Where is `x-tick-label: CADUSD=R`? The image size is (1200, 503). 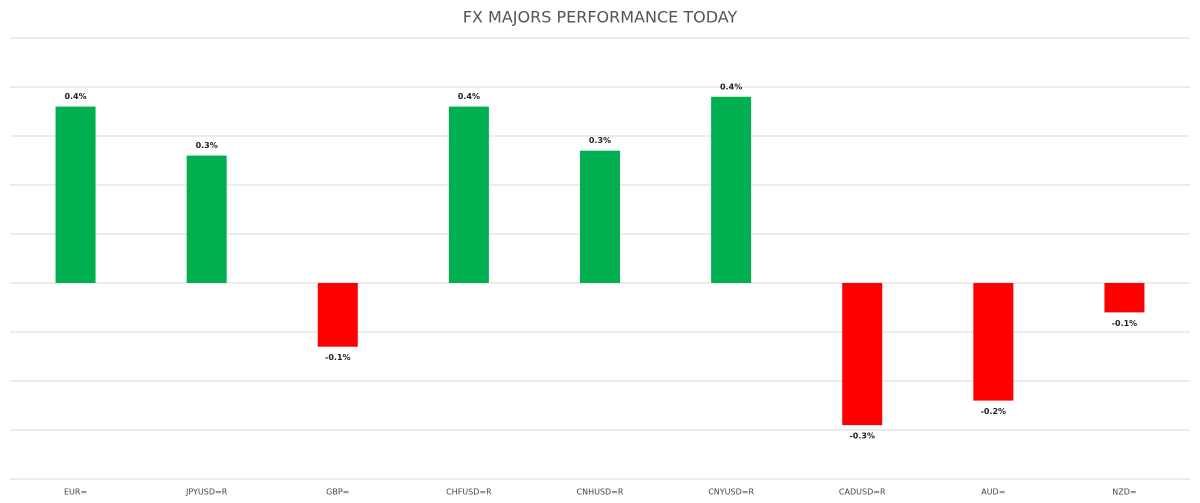 x-tick-label: CADUSD=R is located at coordinates (862, 492).